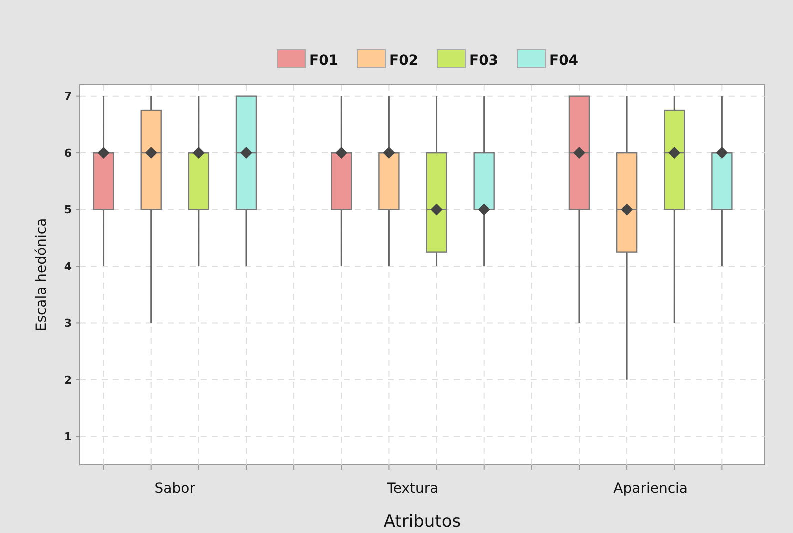  I want to click on y-axis-title: Escala hedónica, so click(42, 275).